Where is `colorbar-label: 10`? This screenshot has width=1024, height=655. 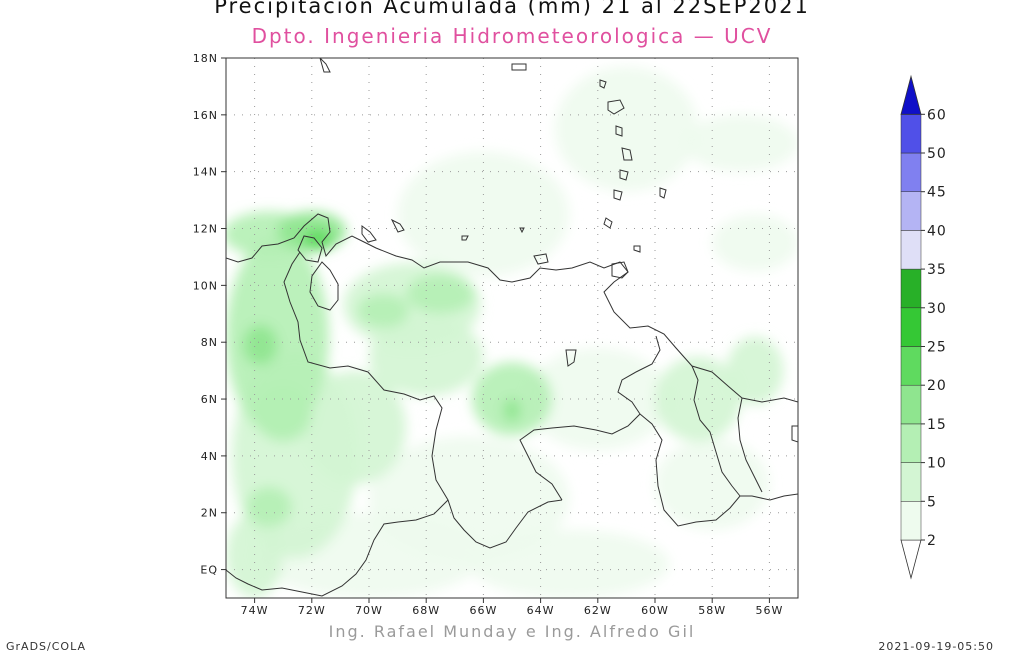
colorbar-label: 10 is located at coordinates (937, 464).